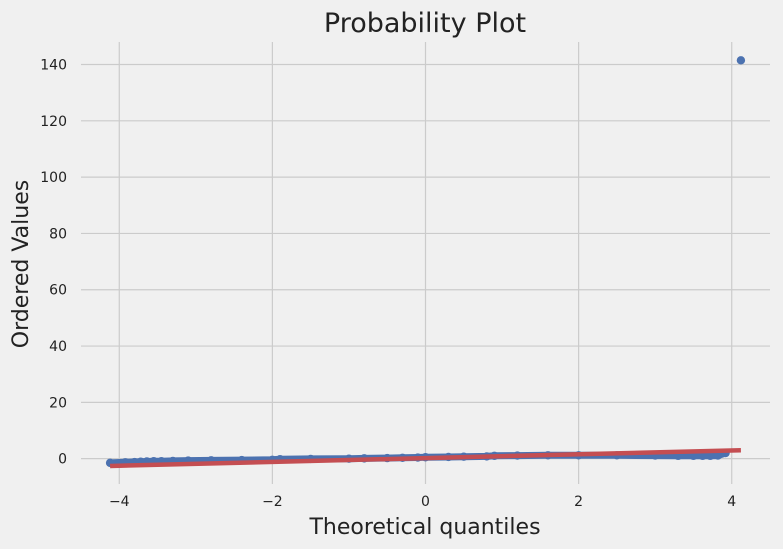 This screenshot has width=783, height=549. I want to click on y-tick-label: 0, so click(62, 460).